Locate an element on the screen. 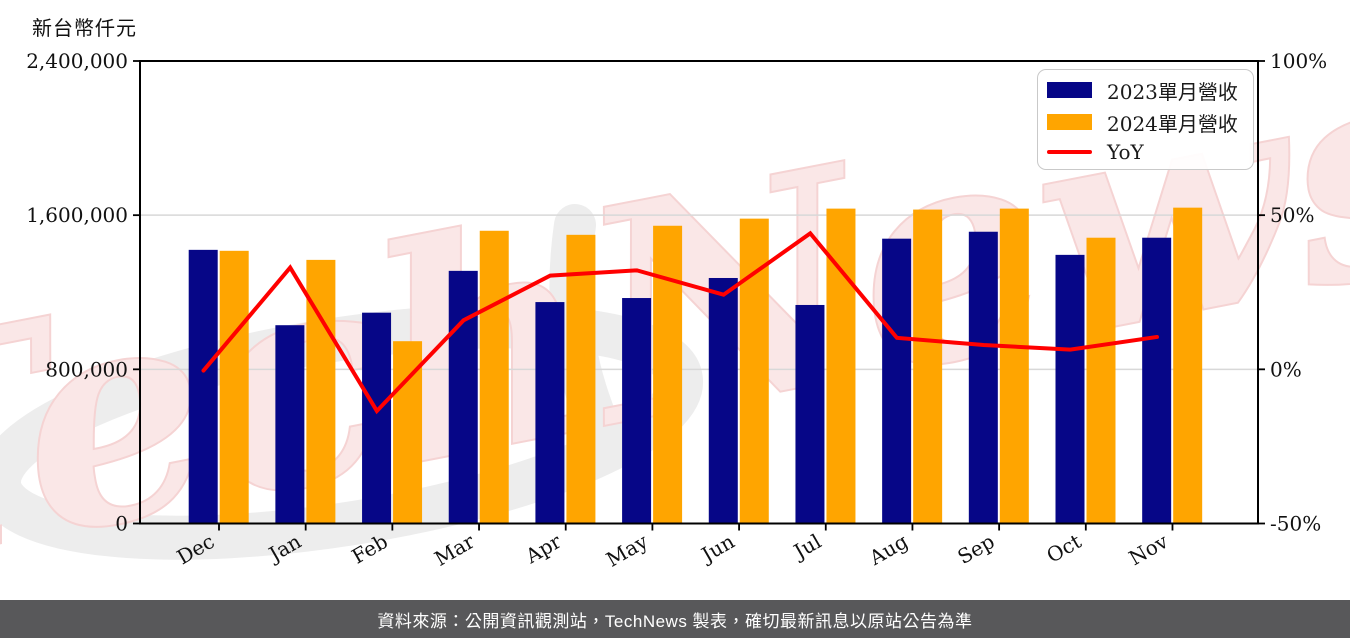  y-left-tick-label: 2,400,000 is located at coordinates (77, 61).